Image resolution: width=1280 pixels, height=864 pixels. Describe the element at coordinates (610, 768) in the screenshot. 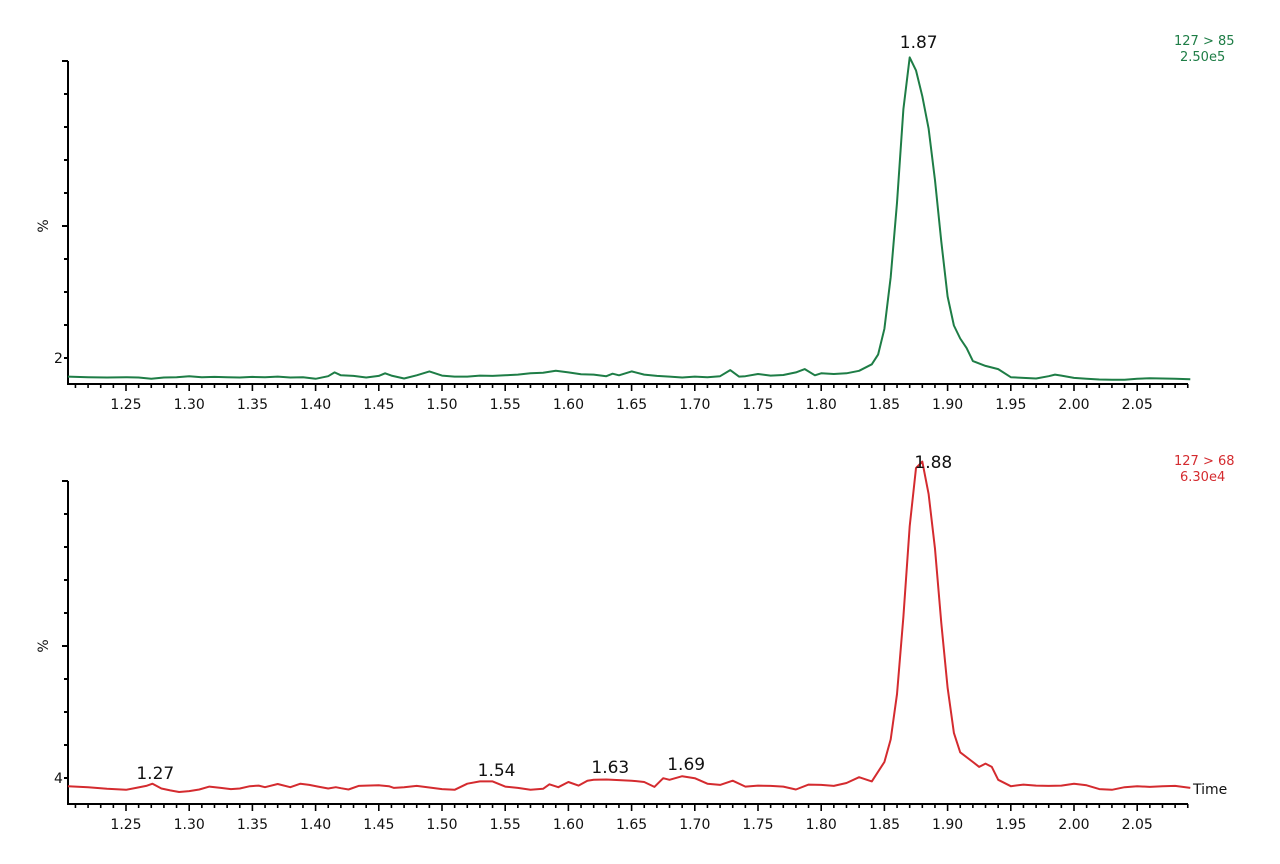

I see `peak-label: 1.63` at that location.